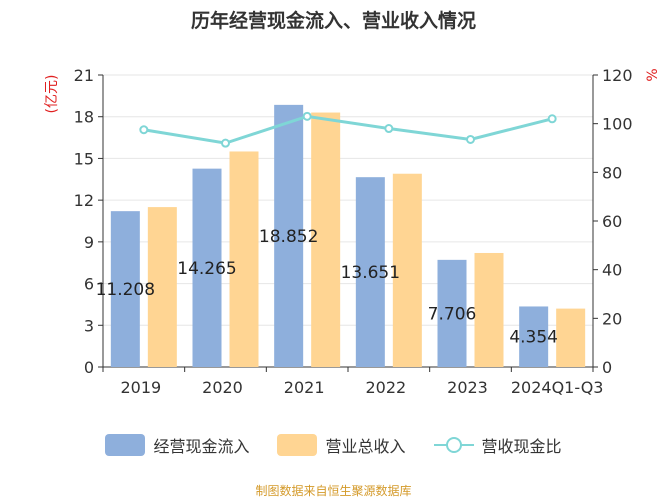 This screenshot has height=500, width=667. Describe the element at coordinates (84, 158) in the screenshot. I see `y-left-tick-label: 15` at that location.